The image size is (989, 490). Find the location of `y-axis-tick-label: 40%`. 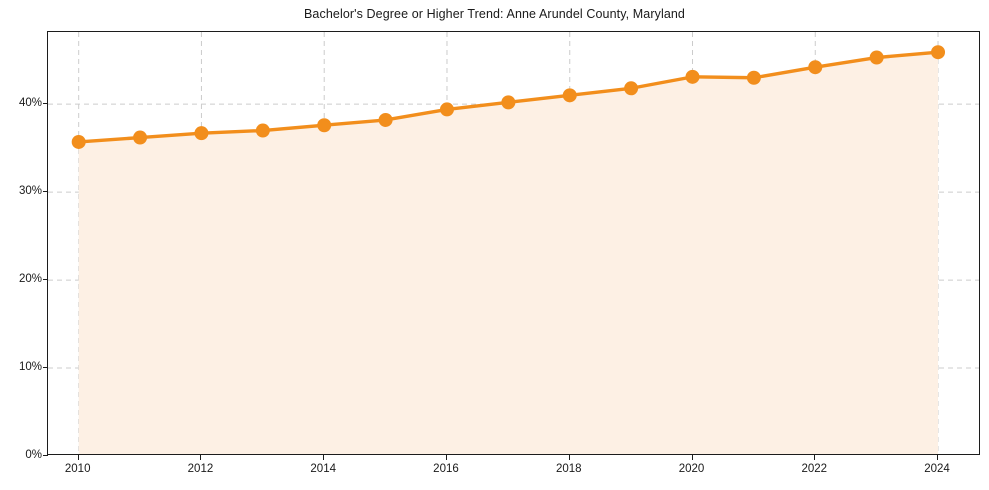

y-axis-tick-label: 40% is located at coordinates (30, 103).